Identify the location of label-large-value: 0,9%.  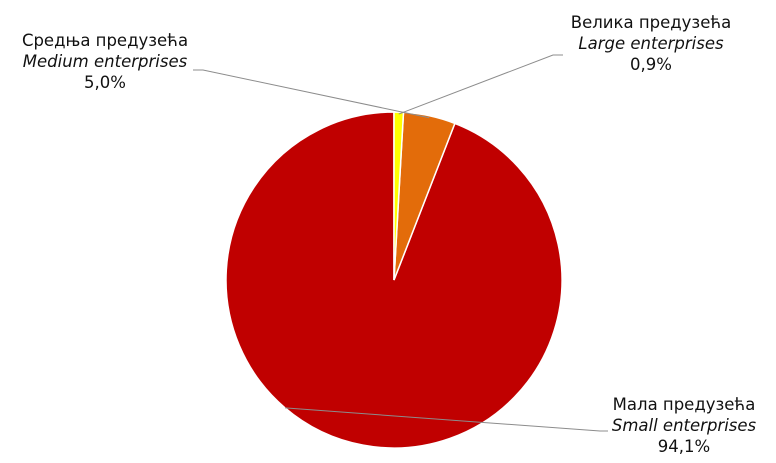
(651, 64).